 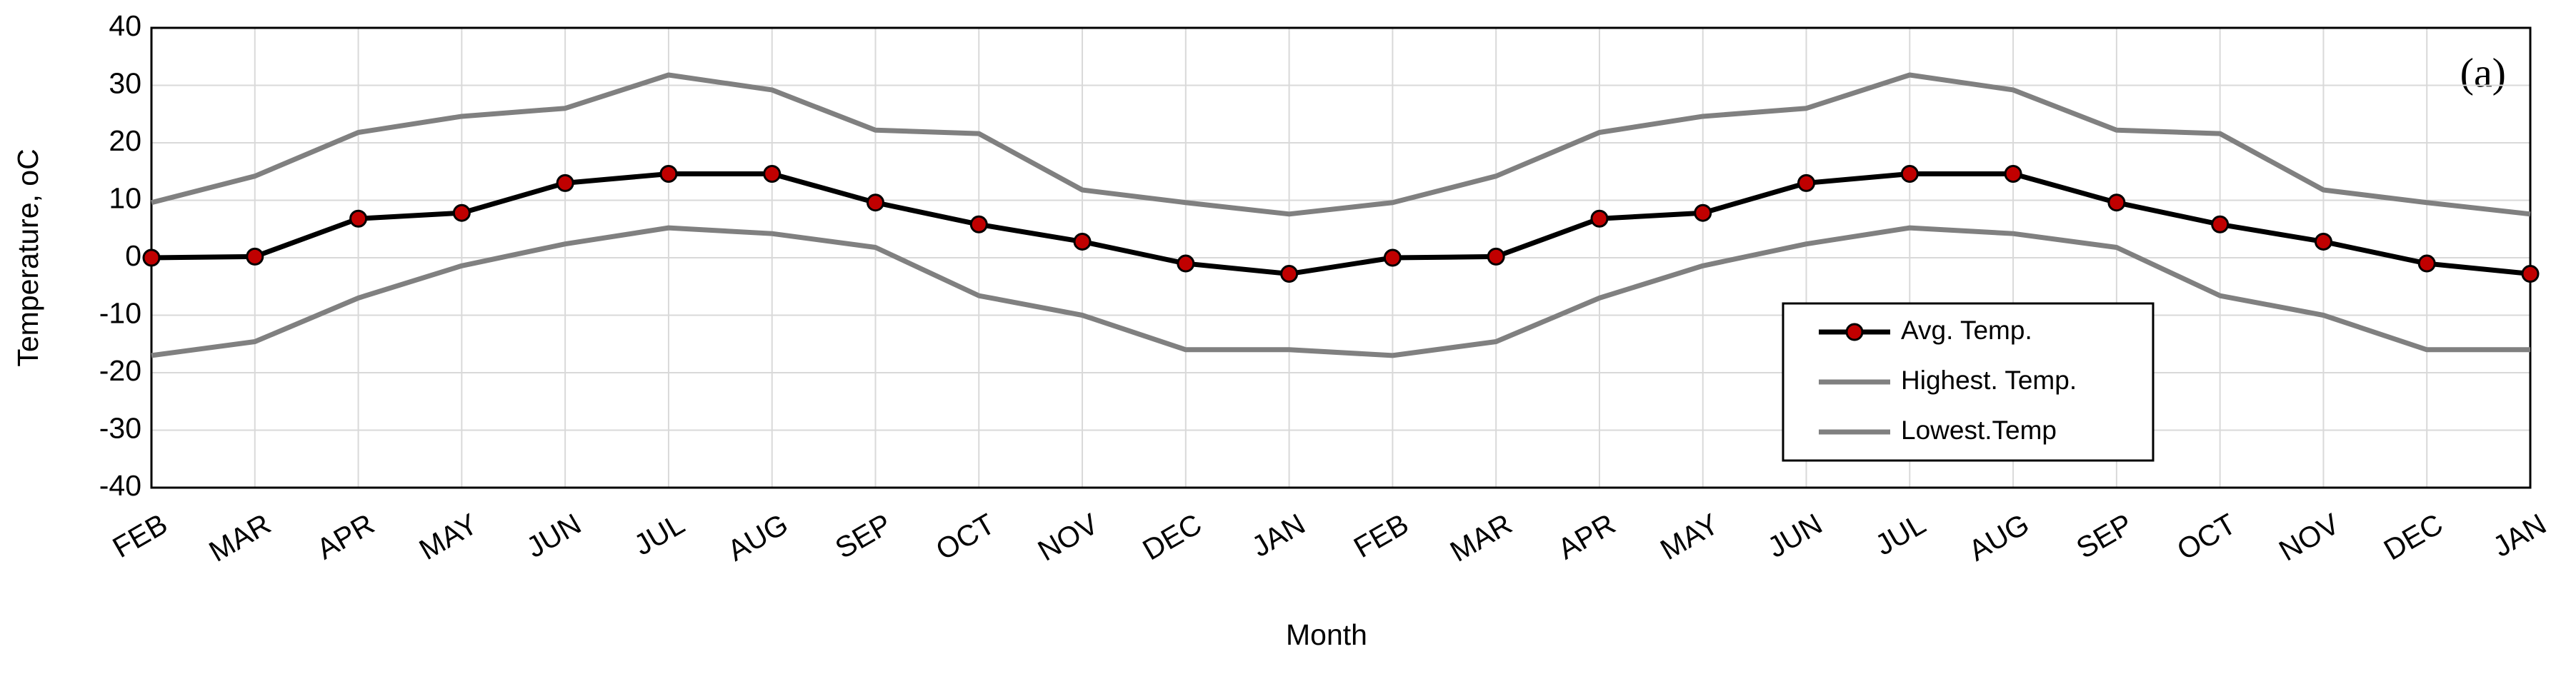 What do you see at coordinates (27, 257) in the screenshot?
I see `y-axis-title: Temperature, oC` at bounding box center [27, 257].